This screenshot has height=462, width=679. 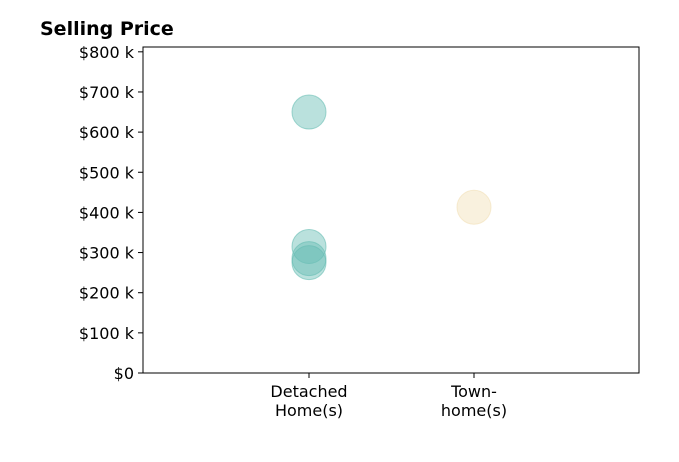 I want to click on y-tick-label: $400 k, so click(x=107, y=212).